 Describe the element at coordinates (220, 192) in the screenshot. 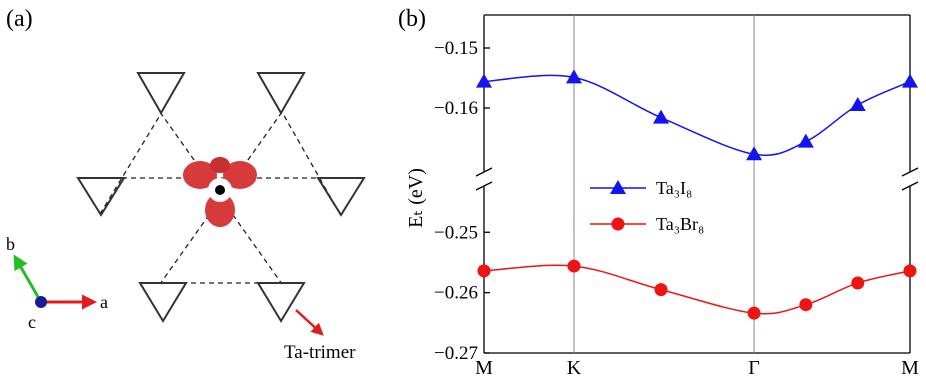

I see `trimer` at that location.